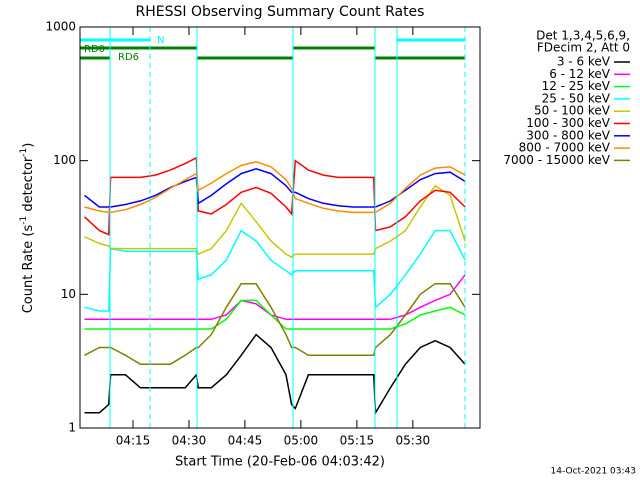  Describe the element at coordinates (593, 472) in the screenshot. I see `timestamp: 14-Oct-2021 03:43` at that location.